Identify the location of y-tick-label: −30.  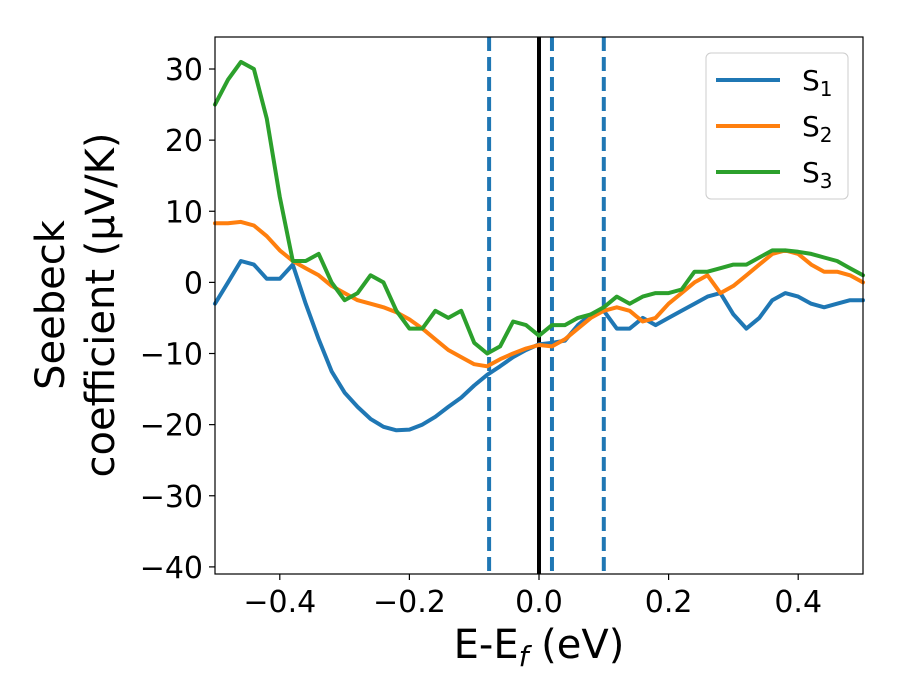
(171, 497).